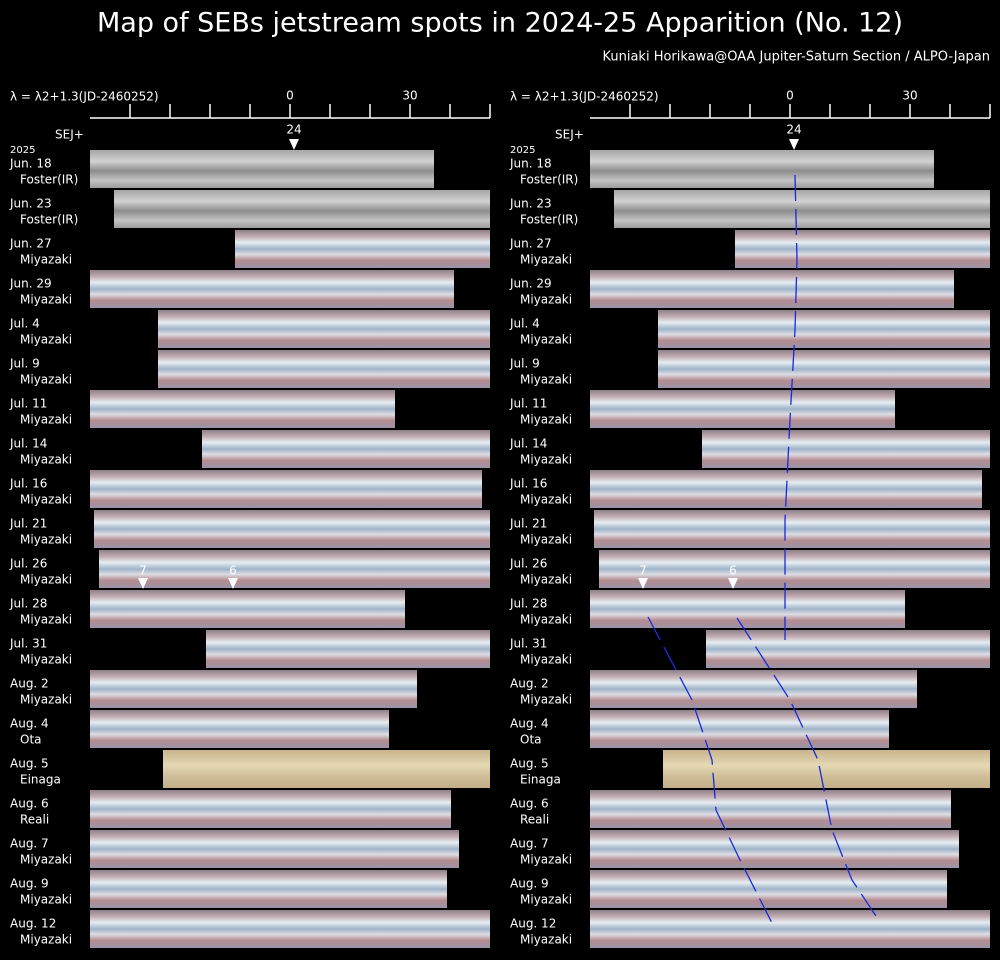  Describe the element at coordinates (29, 684) in the screenshot. I see `row-date: Aug. 2` at that location.